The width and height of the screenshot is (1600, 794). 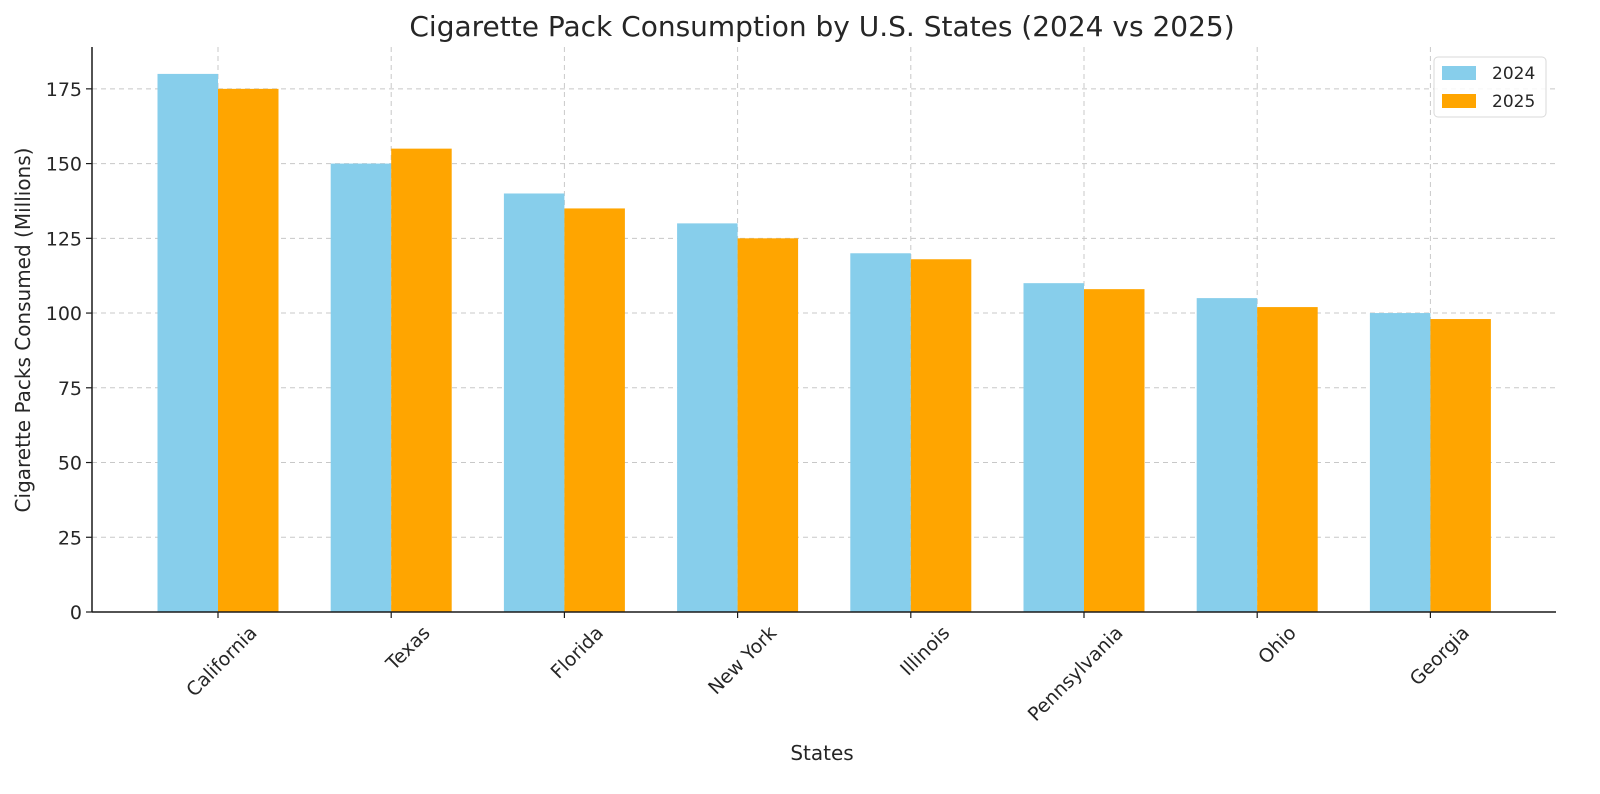 I want to click on x-axis-label: States, so click(x=821, y=753).